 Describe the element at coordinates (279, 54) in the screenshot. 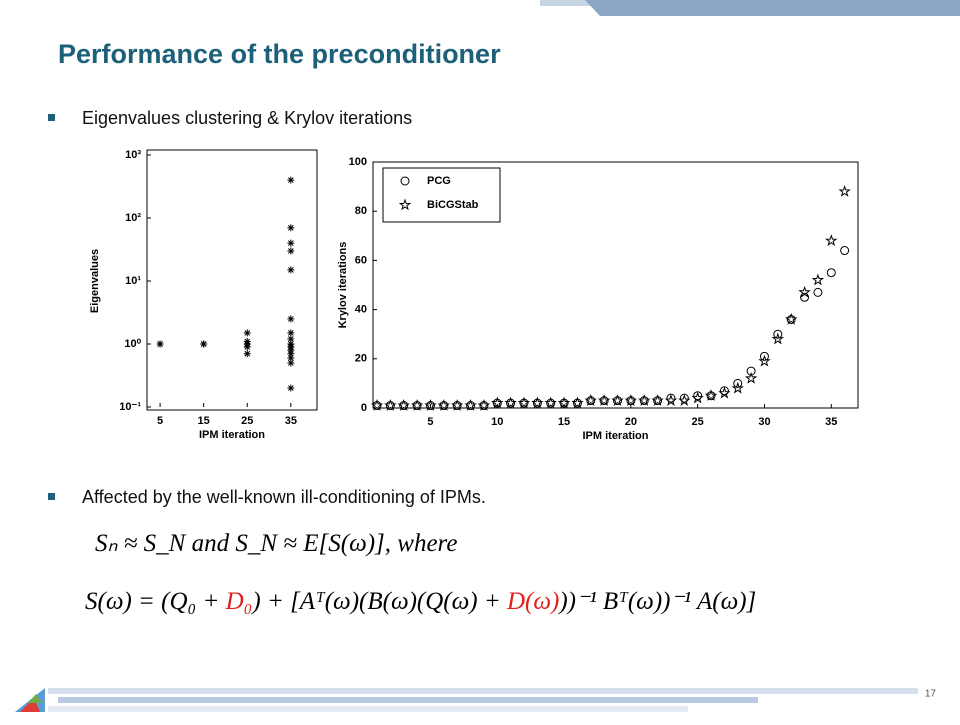

I see `slide-title: Performance of the preconditioner` at that location.